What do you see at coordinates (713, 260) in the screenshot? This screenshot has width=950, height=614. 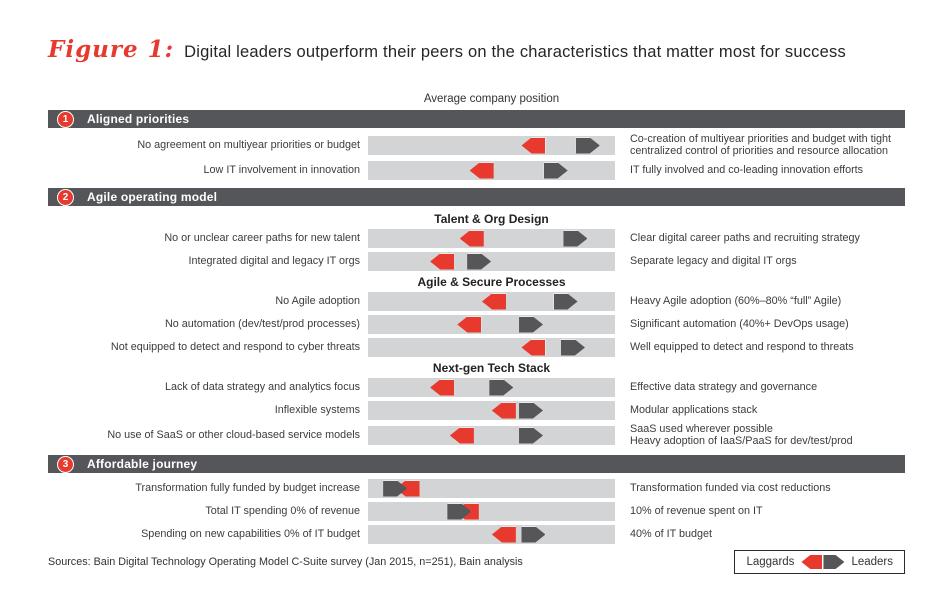 I see `leader-statement: Separate legacy and digital IT orgs` at bounding box center [713, 260].